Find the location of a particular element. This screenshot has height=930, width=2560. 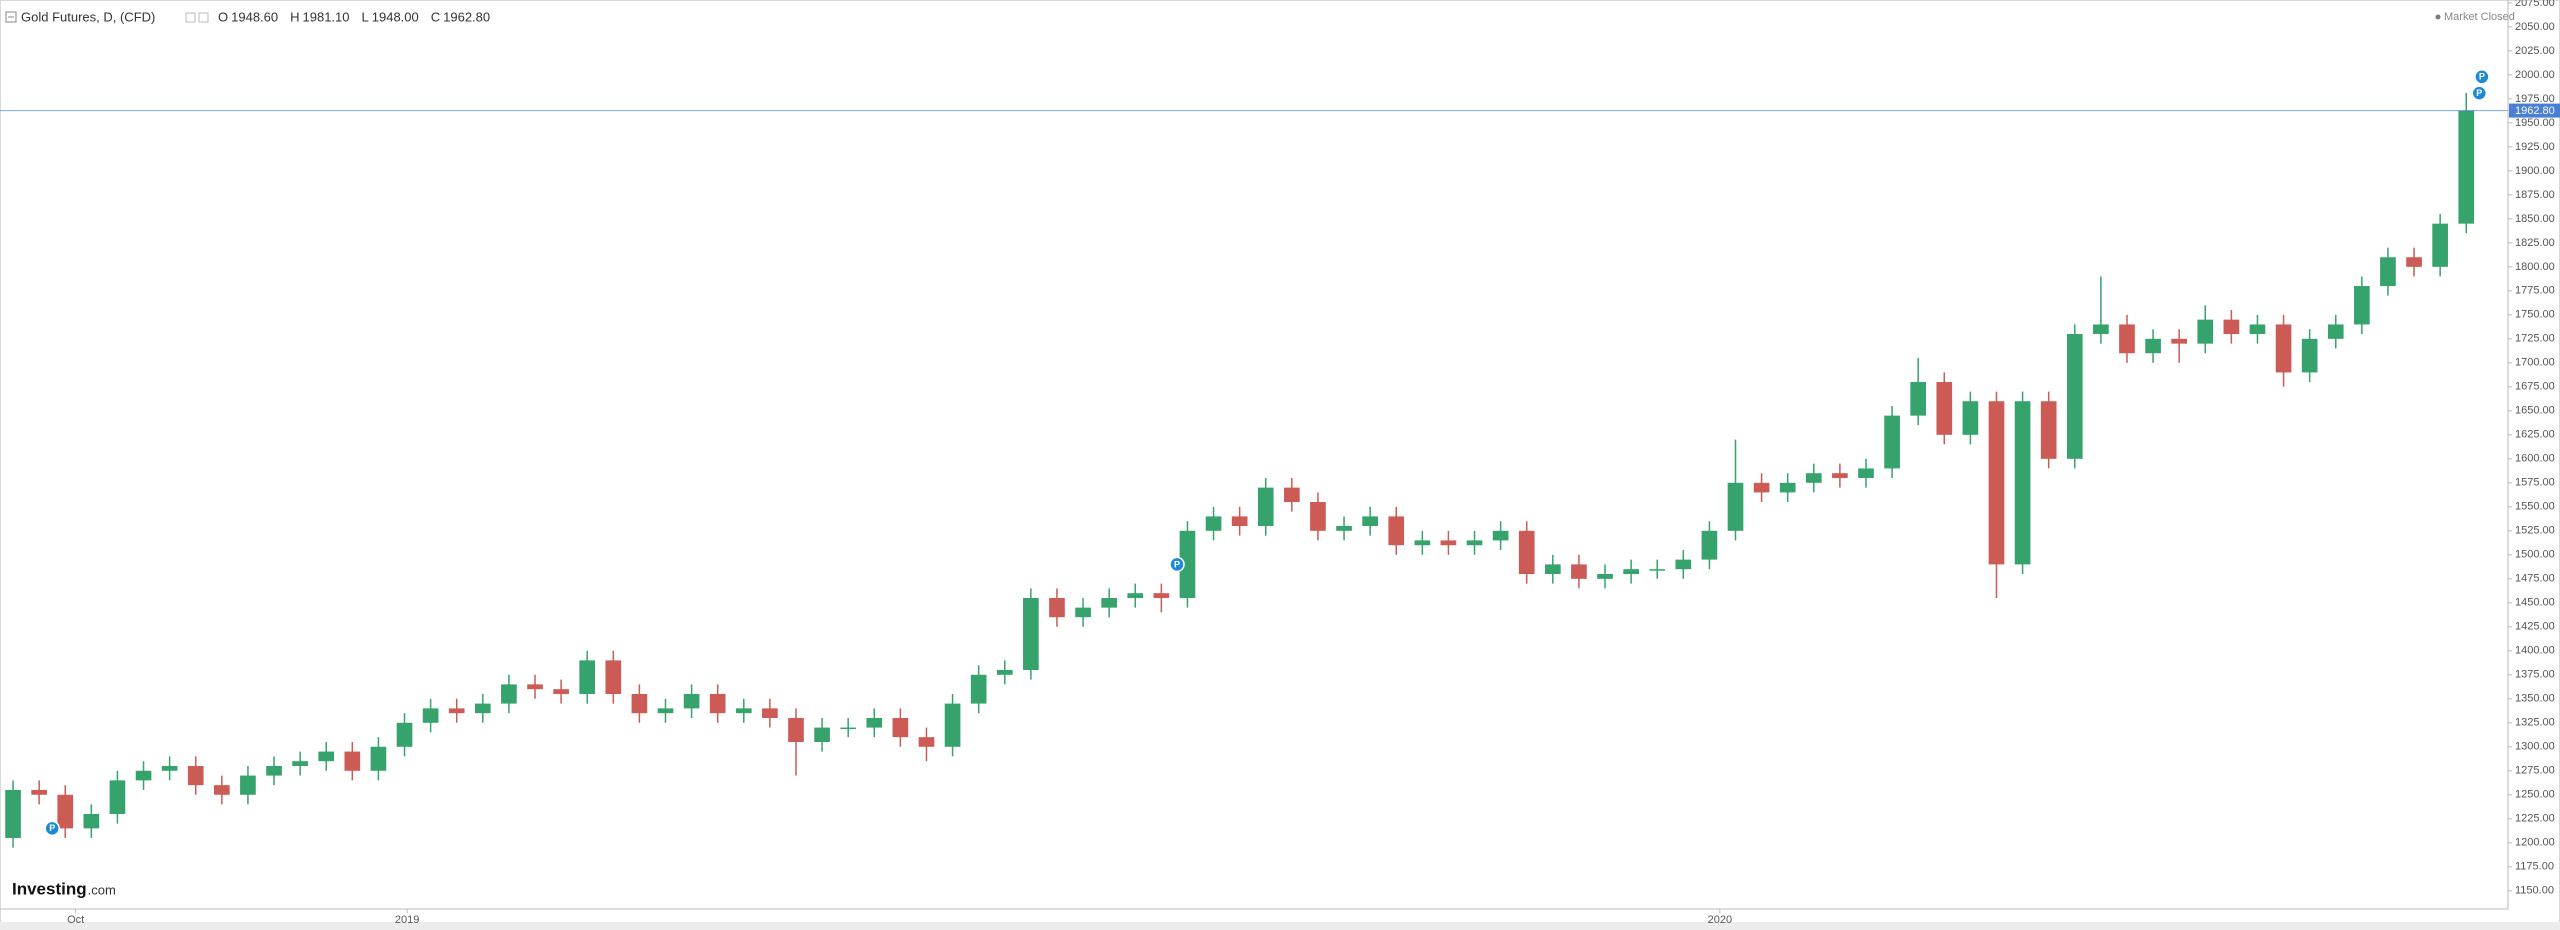

last-price-tag is located at coordinates (2534, 110).